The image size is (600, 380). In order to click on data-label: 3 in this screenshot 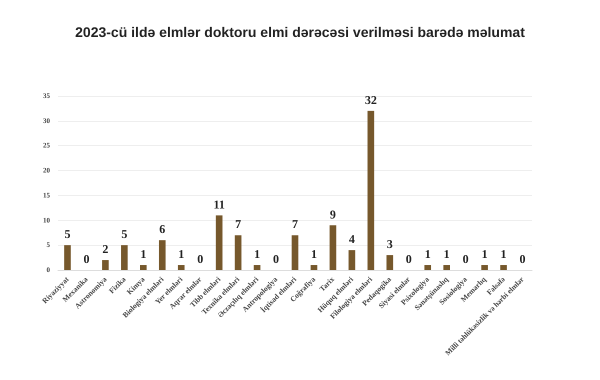, I will do `click(389, 244)`.